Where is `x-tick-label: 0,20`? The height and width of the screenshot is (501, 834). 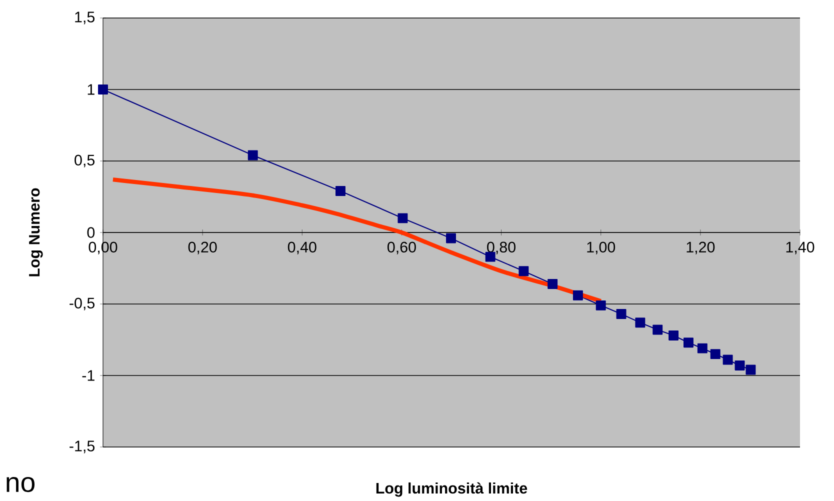
x-tick-label: 0,20 is located at coordinates (202, 248).